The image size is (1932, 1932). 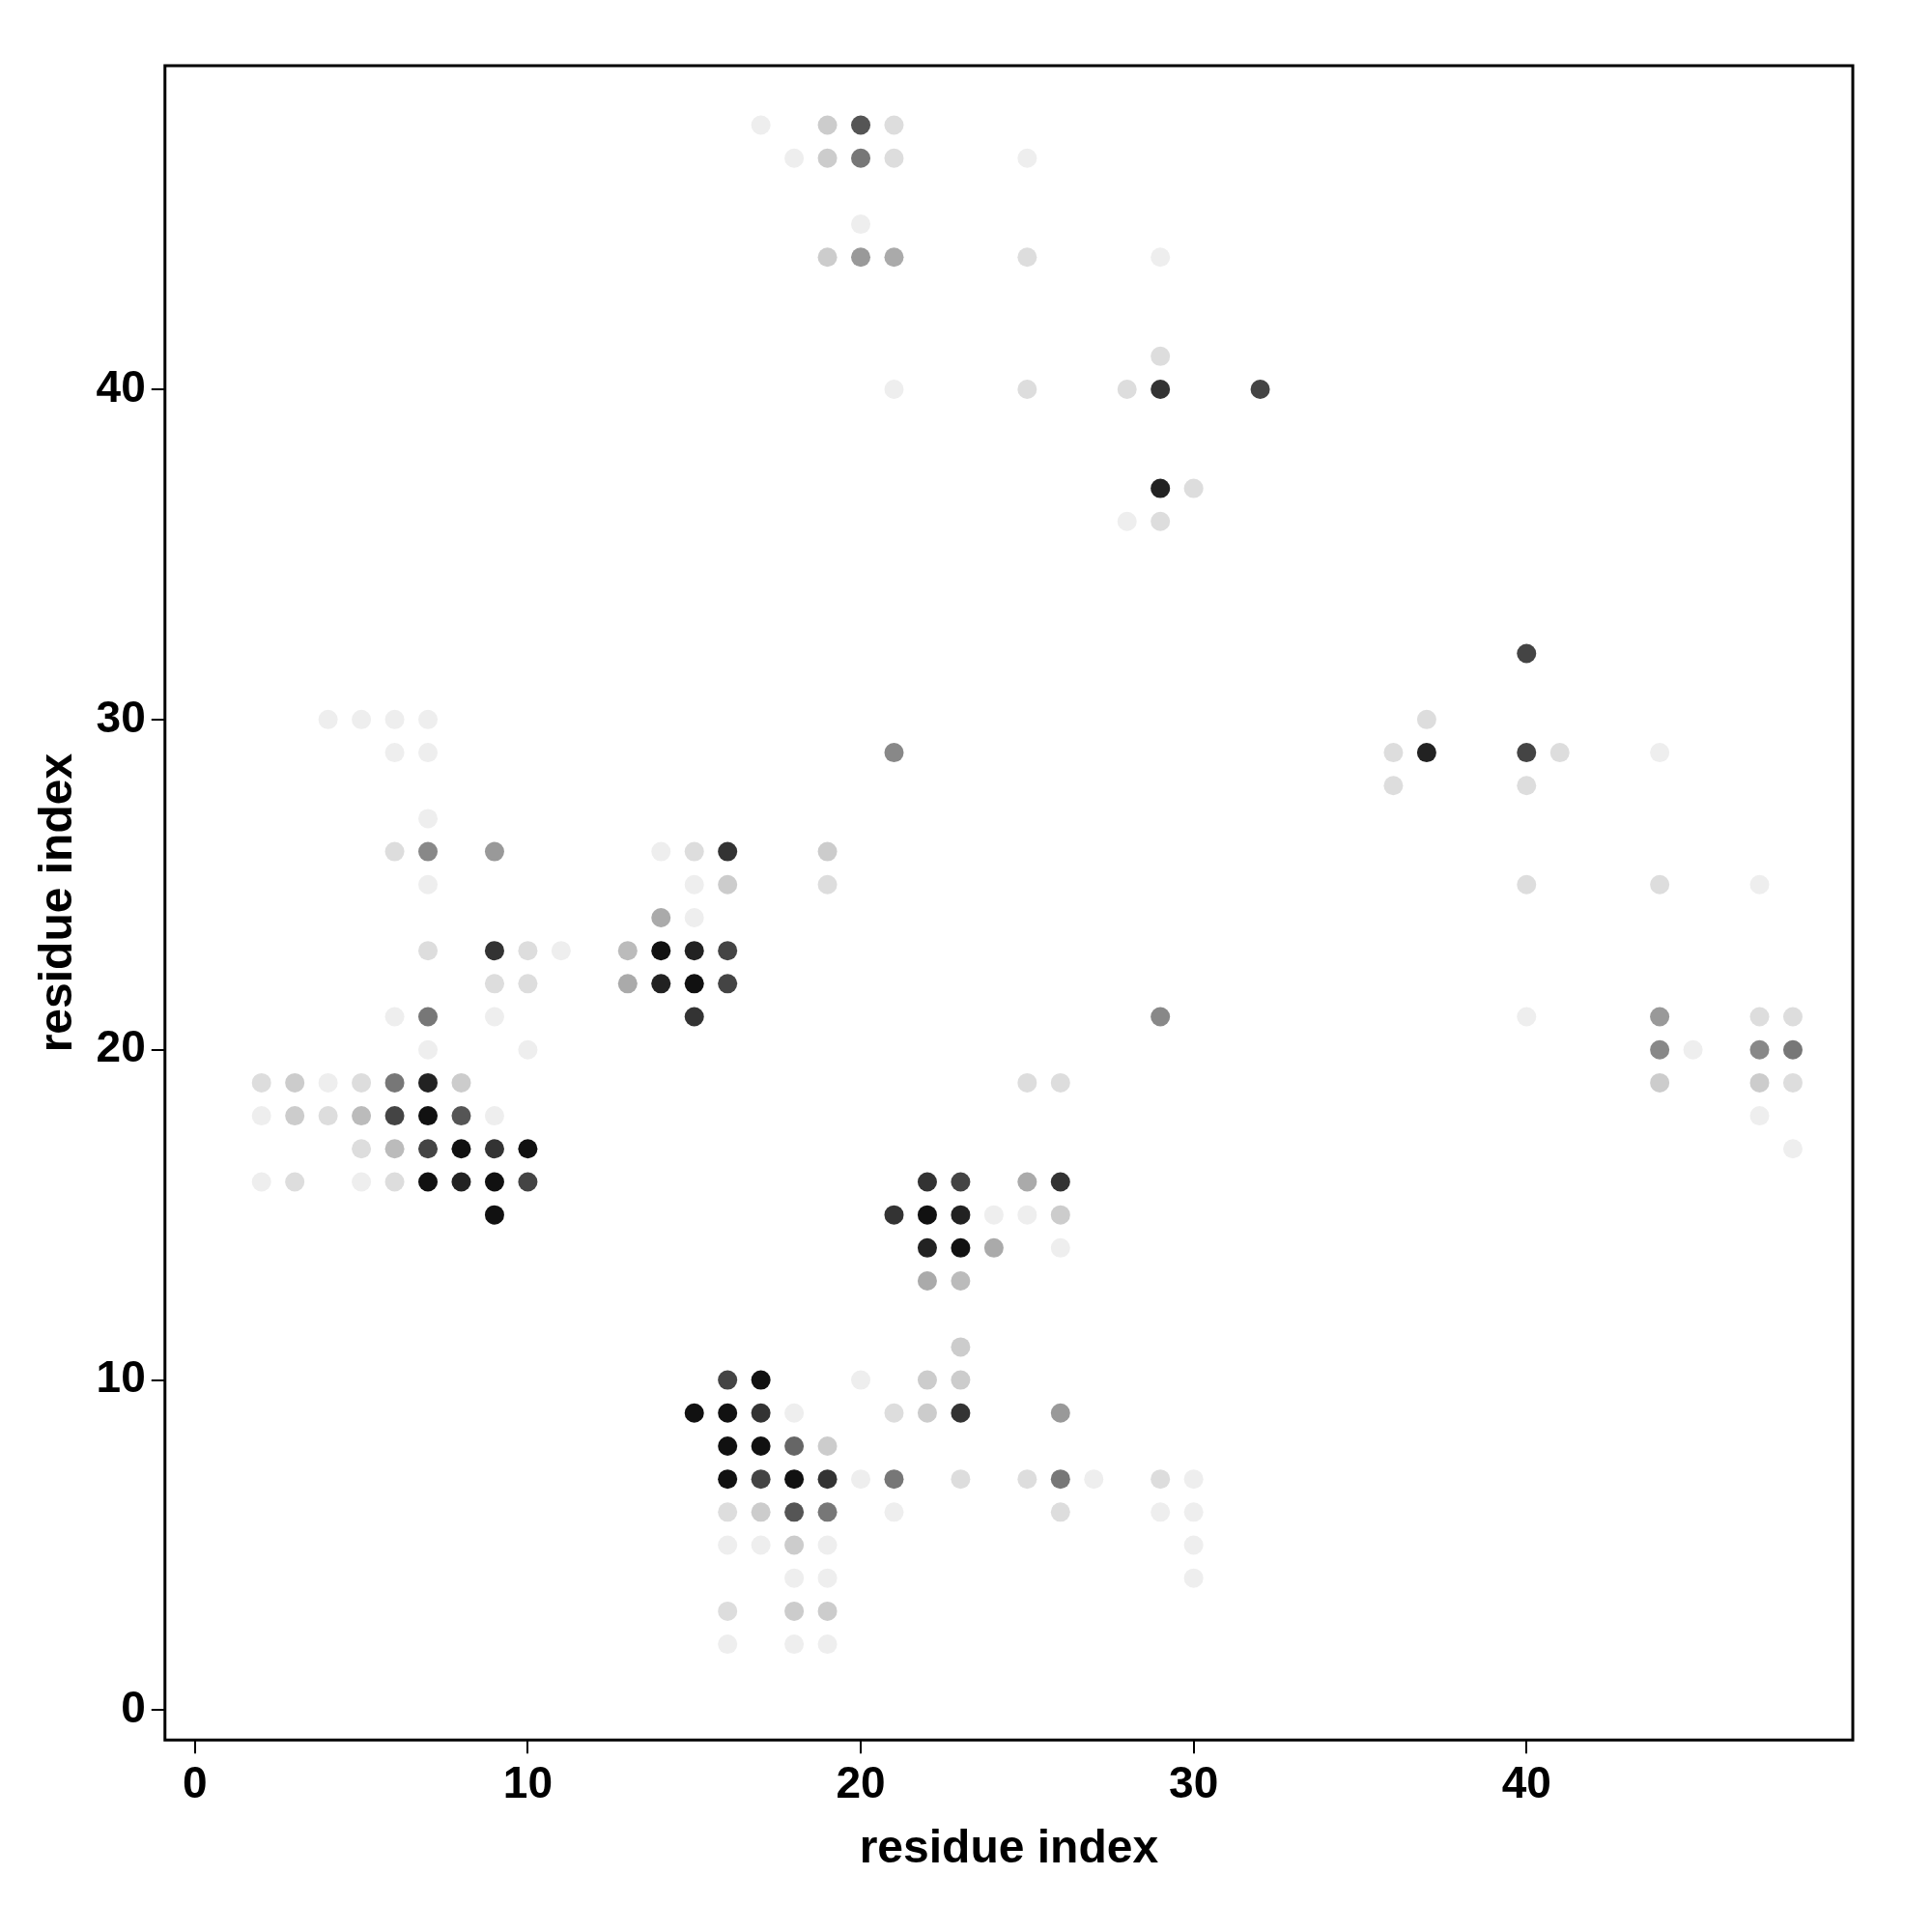 I want to click on x-tick-label: 20, so click(x=861, y=1782).